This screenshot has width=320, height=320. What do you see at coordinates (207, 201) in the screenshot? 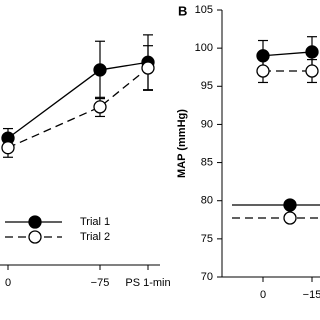
I see `y-tick-label: 80` at bounding box center [207, 201].